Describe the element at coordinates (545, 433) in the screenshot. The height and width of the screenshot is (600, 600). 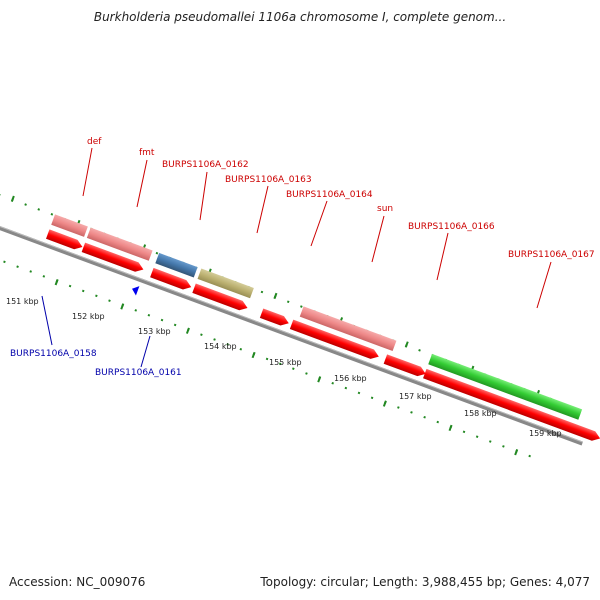
I see `scale-label: 159 kbp` at that location.